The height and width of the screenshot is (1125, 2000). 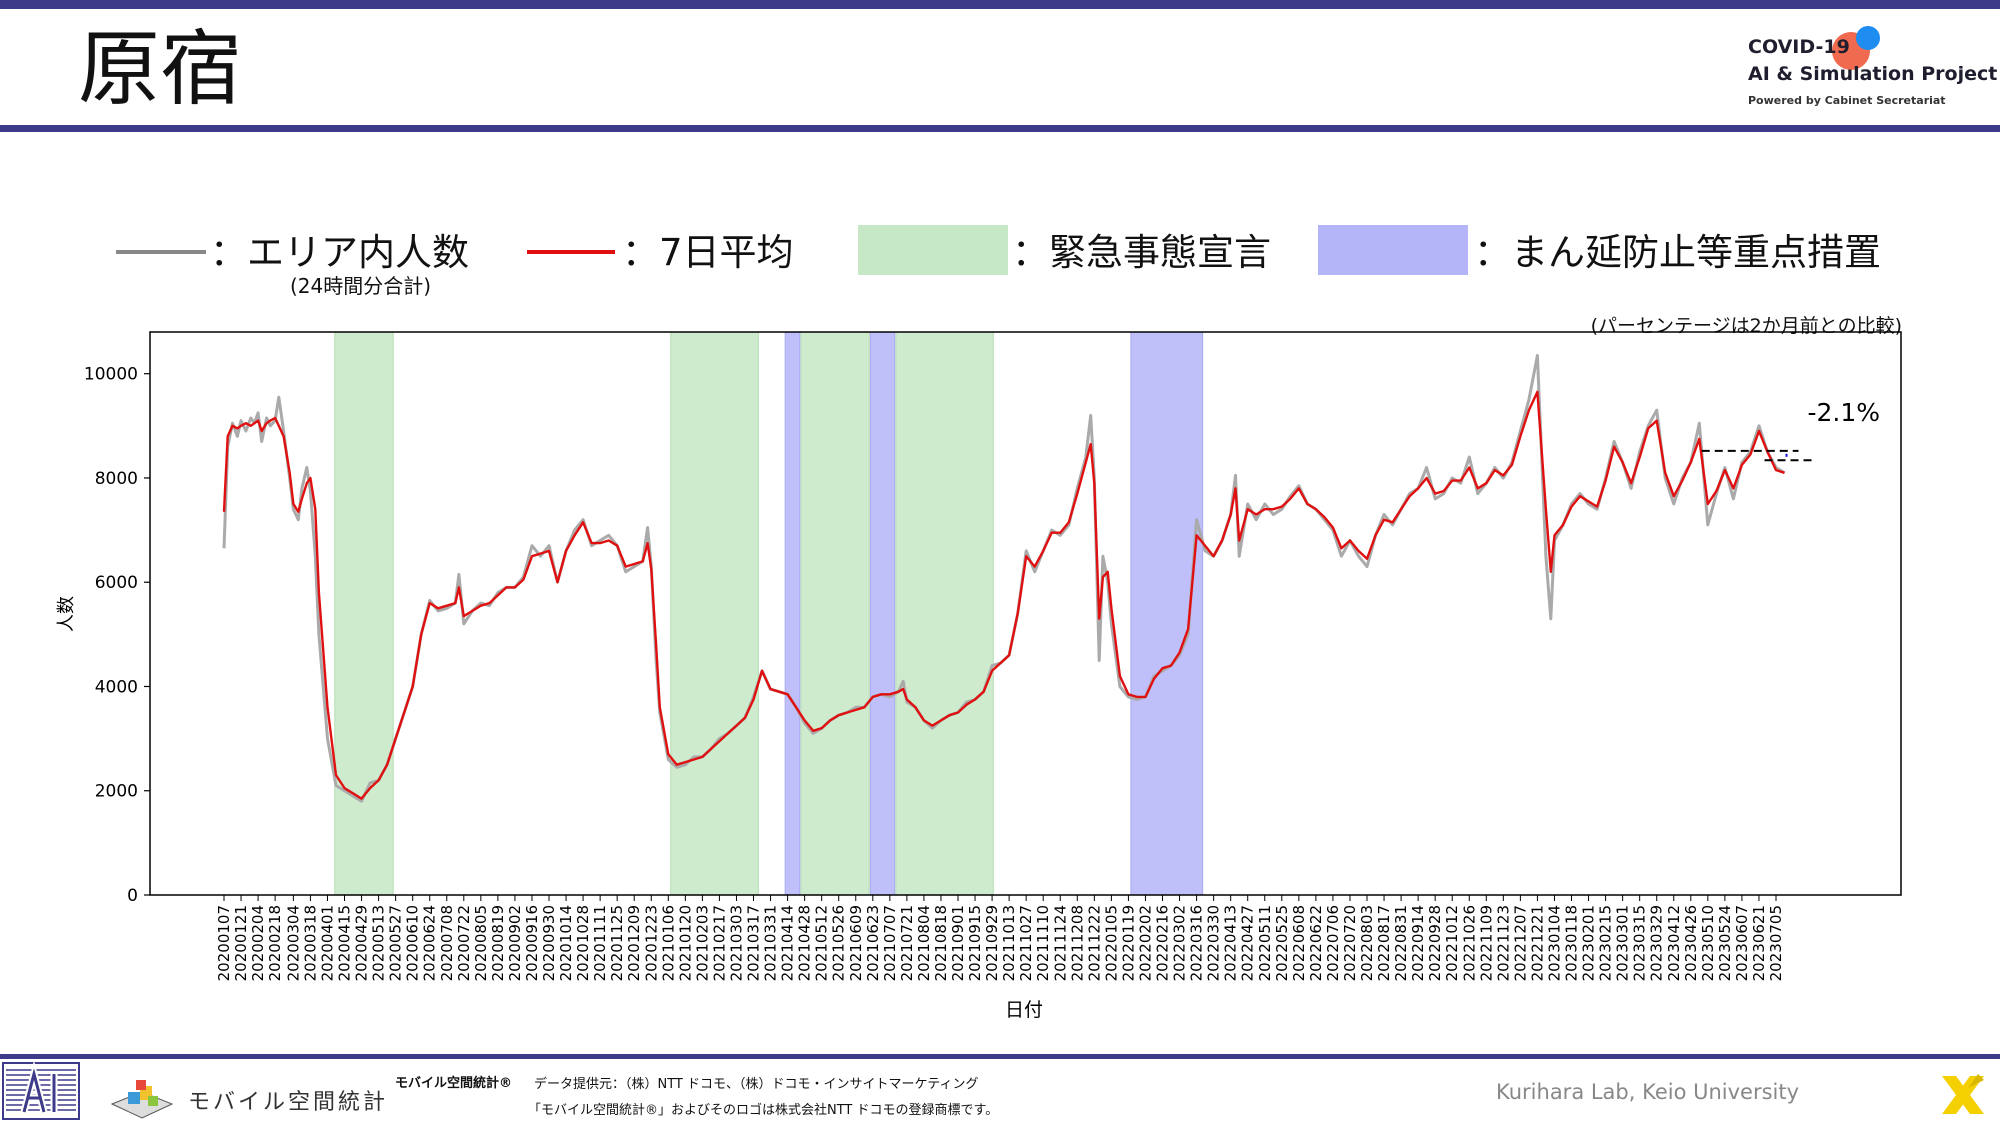 What do you see at coordinates (1060, 943) in the screenshot?
I see `x-tick-label: 20211124` at bounding box center [1060, 943].